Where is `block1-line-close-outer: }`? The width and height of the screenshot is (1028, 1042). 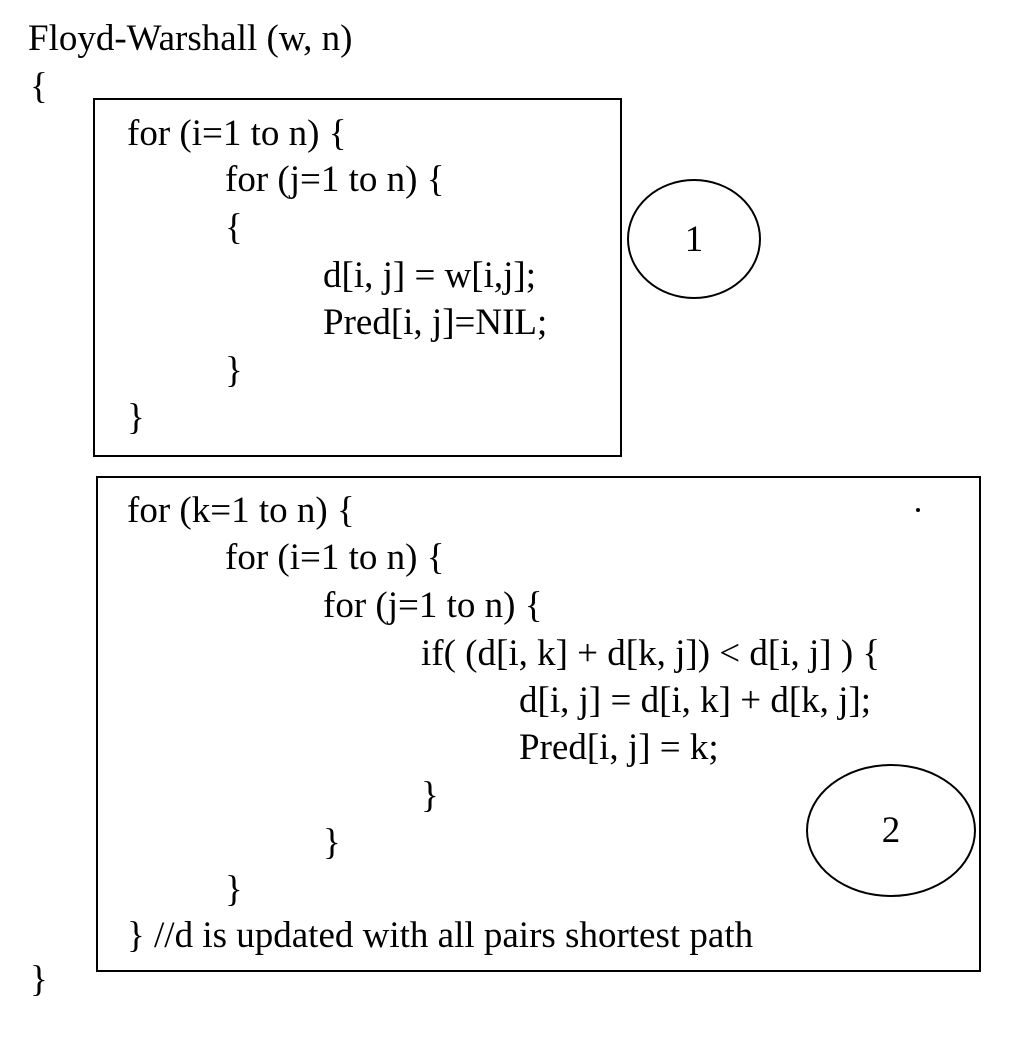
block1-line-close-outer: } is located at coordinates (136, 417).